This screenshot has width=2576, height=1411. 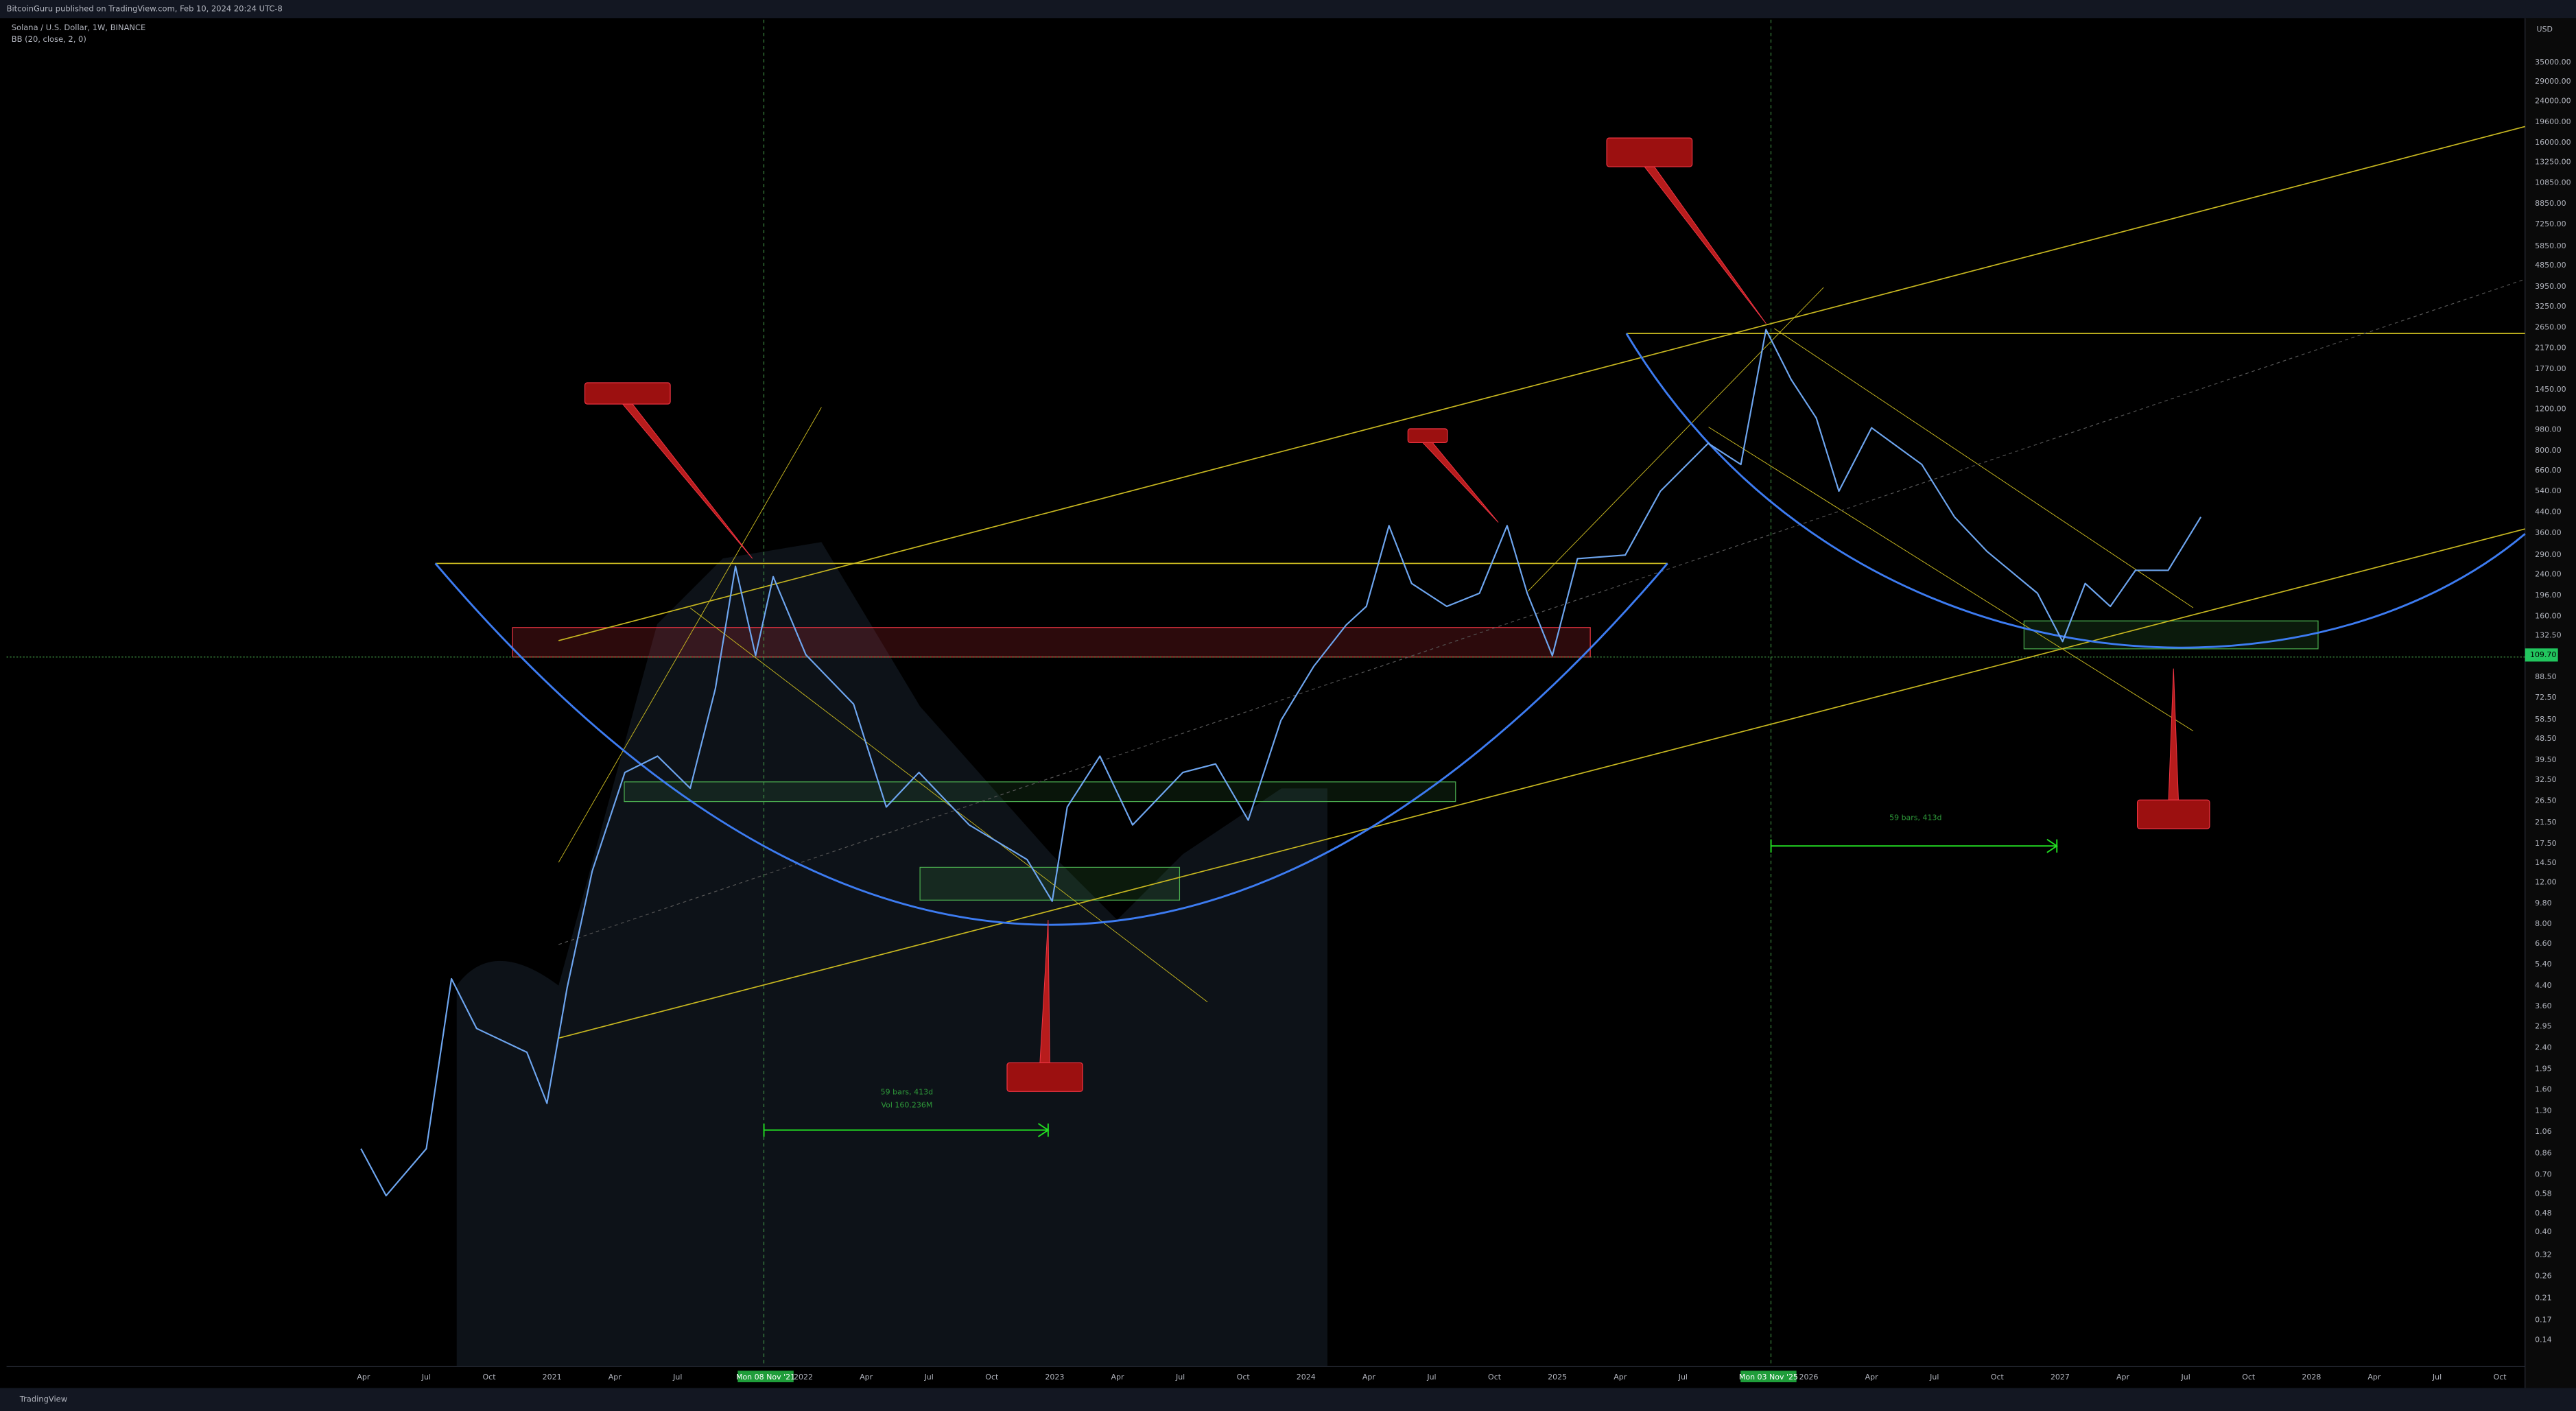 I want to click on x-tick-highlight, so click(x=765, y=1377).